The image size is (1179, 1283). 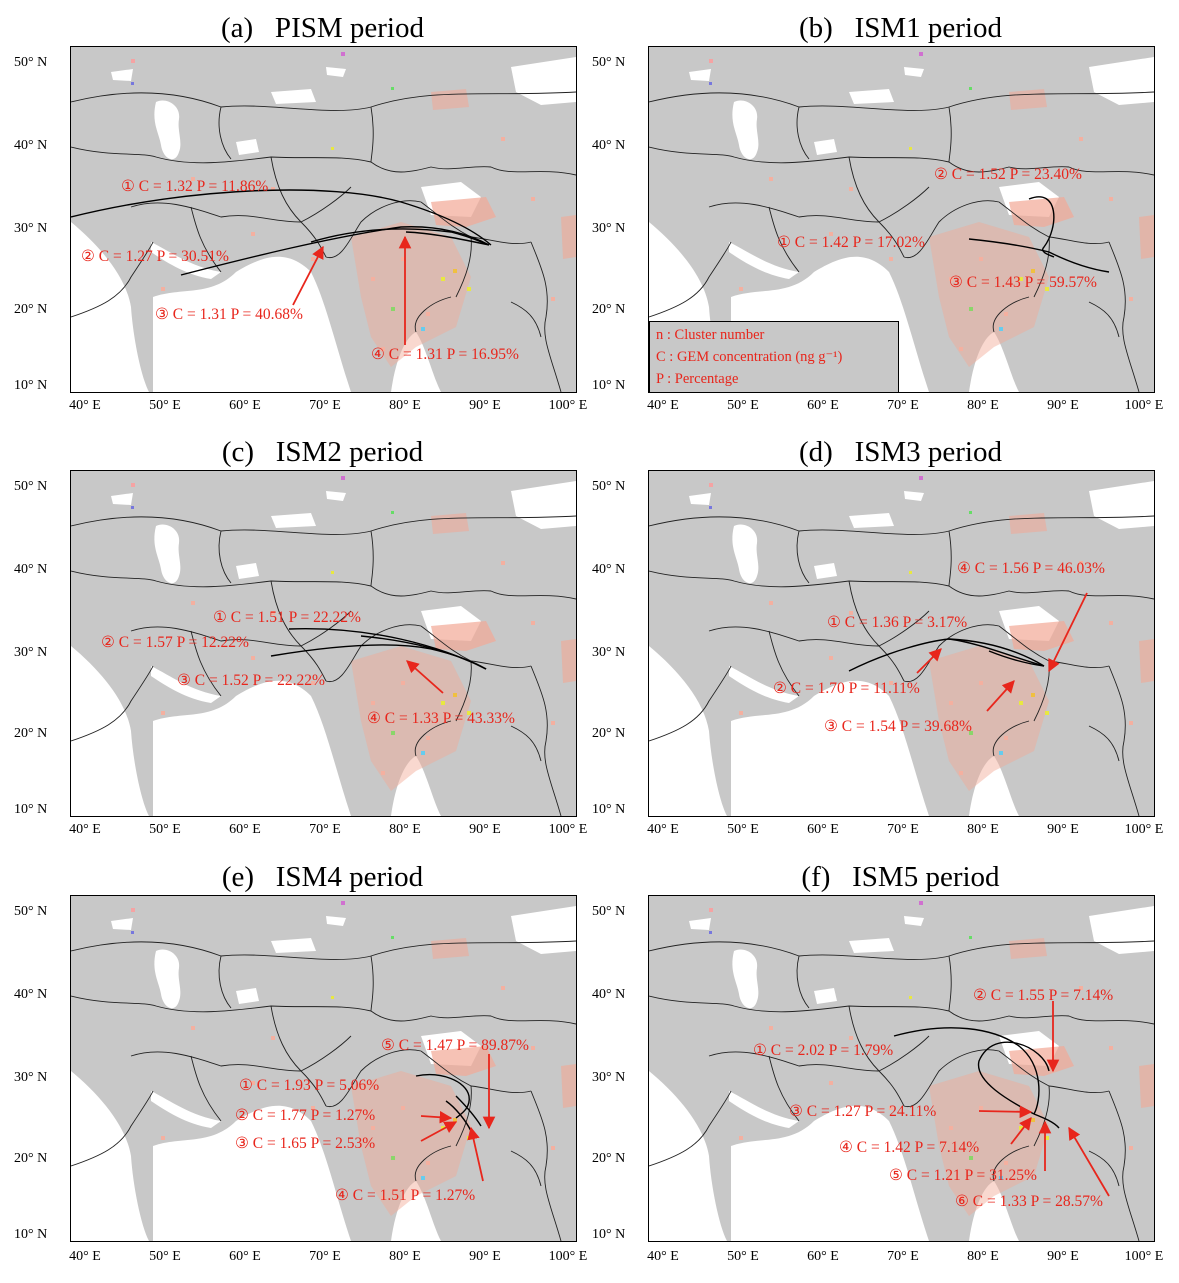 I want to click on cluster-label: ① C = 1.51 P = 22.22%, so click(x=287, y=617).